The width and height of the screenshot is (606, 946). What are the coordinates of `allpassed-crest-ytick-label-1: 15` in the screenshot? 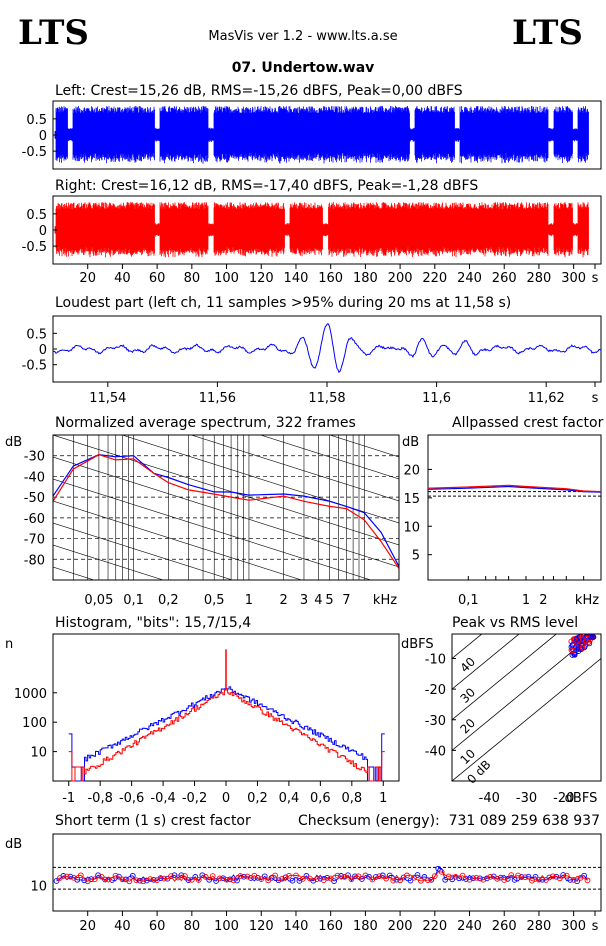 It's located at (411, 499).